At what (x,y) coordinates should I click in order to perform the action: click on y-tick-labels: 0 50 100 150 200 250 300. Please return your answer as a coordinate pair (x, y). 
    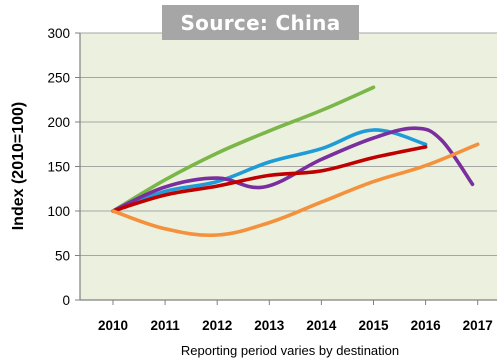
    Looking at the image, I should click on (58, 167).